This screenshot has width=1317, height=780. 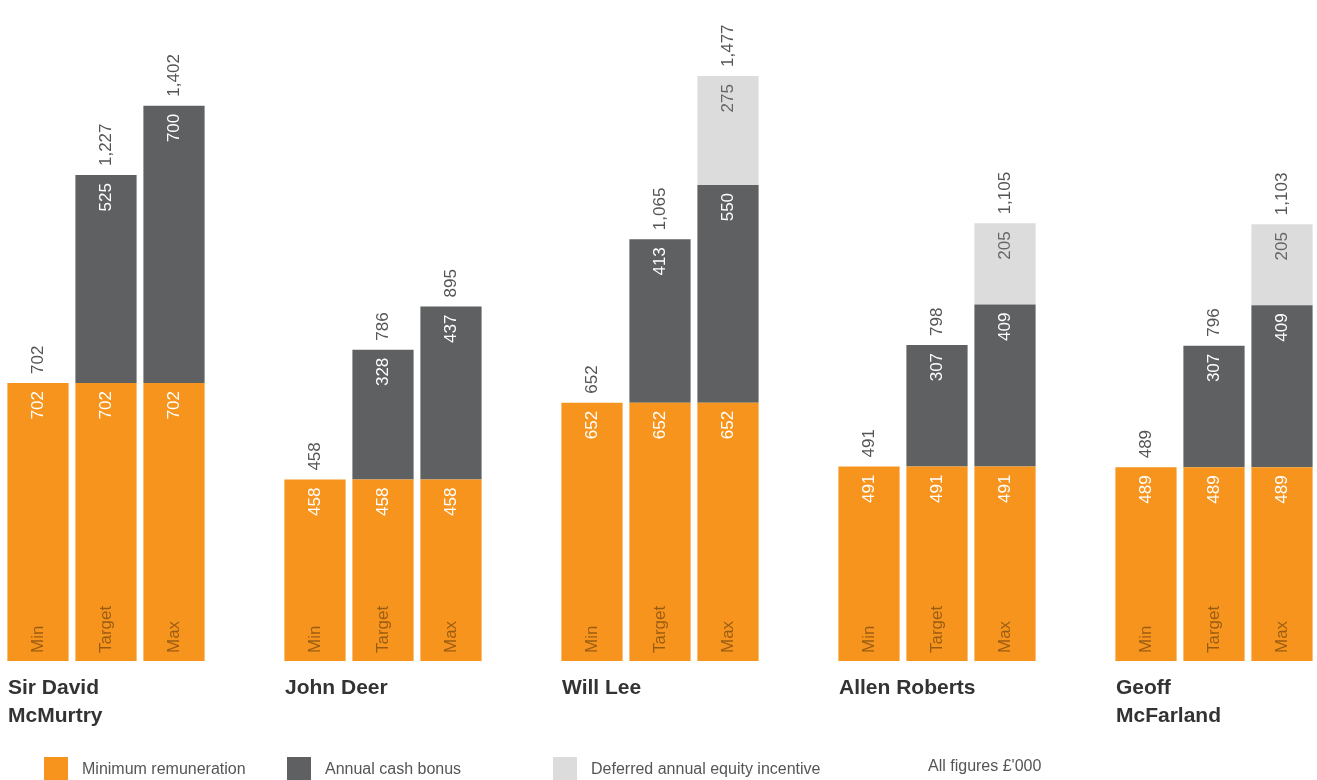 I want to click on data-label: 700, so click(x=173, y=128).